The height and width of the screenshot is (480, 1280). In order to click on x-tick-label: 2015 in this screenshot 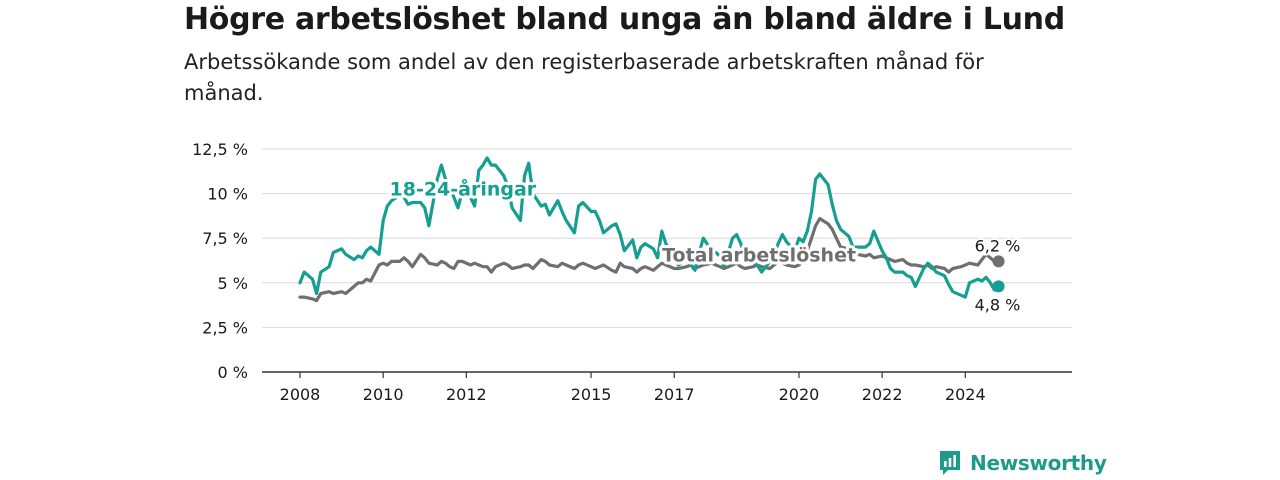, I will do `click(591, 394)`.